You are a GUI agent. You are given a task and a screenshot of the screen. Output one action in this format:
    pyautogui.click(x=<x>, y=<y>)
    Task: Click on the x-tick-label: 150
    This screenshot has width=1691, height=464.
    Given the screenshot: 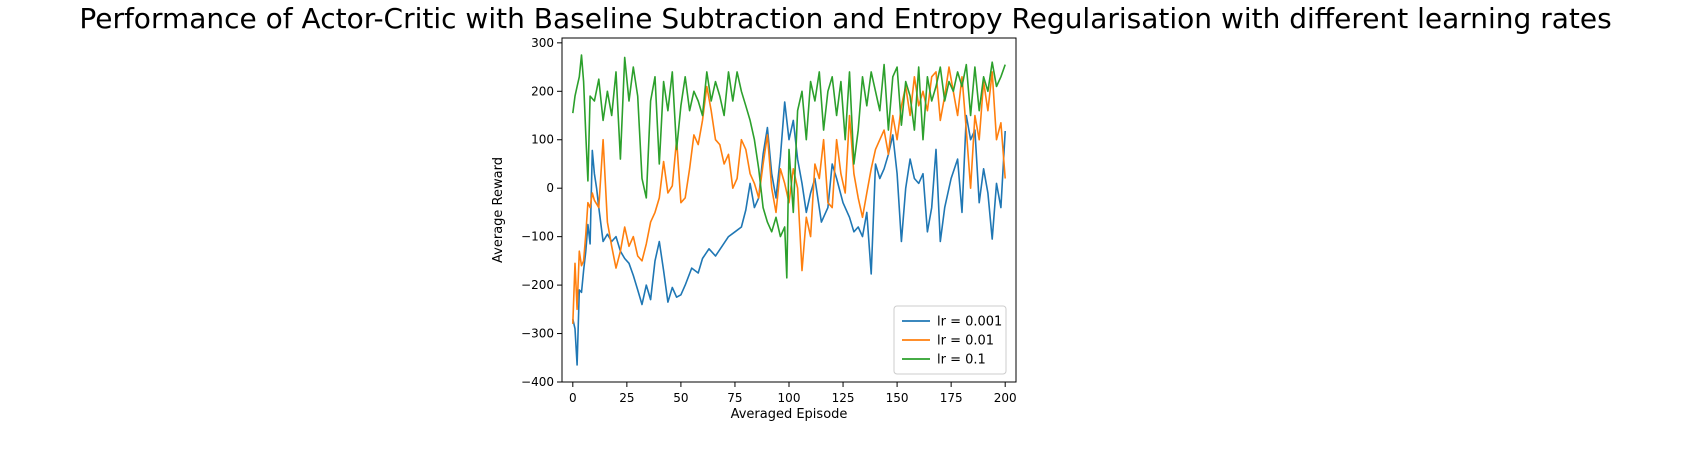 What is the action you would take?
    pyautogui.click(x=897, y=398)
    